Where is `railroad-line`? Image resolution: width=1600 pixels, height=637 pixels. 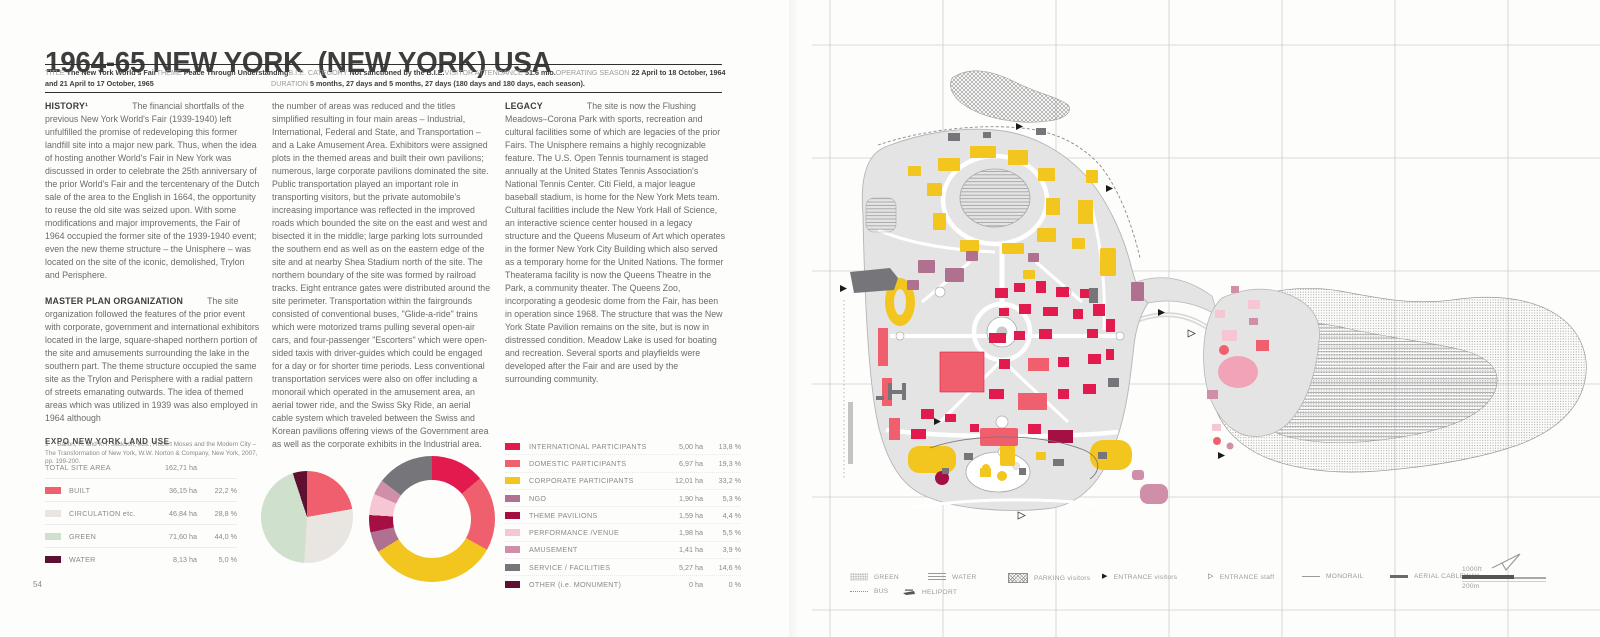
railroad-line is located at coordinates (1009, 192).